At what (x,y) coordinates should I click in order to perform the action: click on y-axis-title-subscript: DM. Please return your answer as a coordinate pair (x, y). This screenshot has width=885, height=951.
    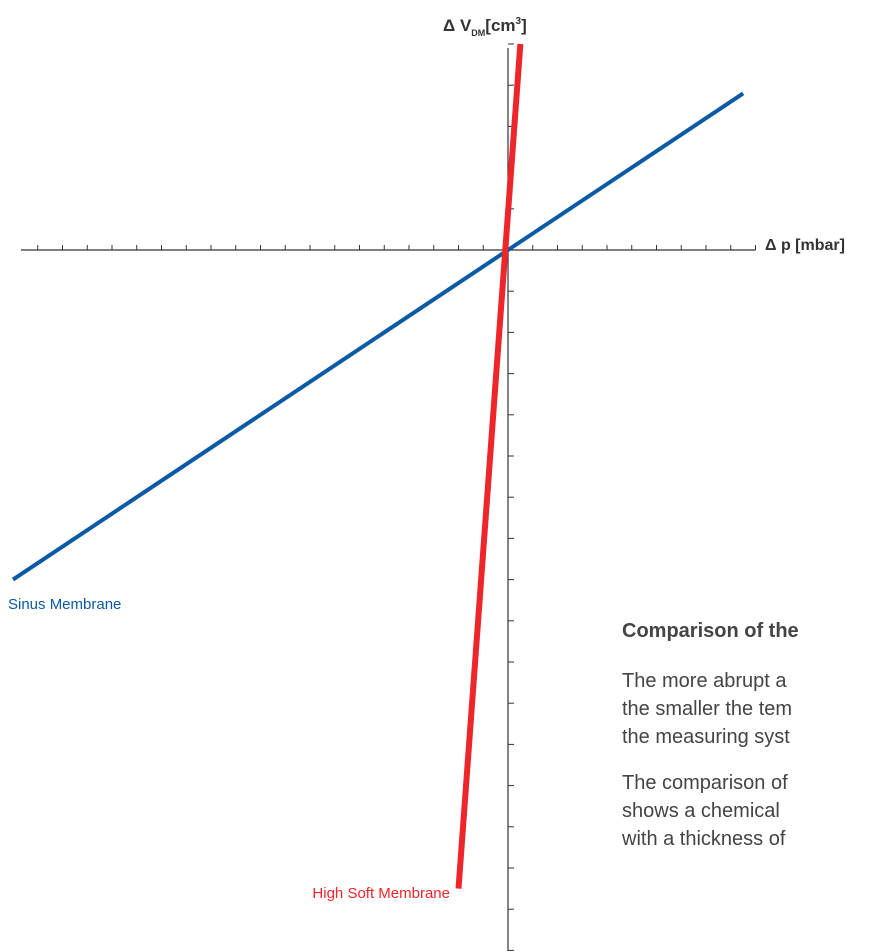
    Looking at the image, I should click on (478, 33).